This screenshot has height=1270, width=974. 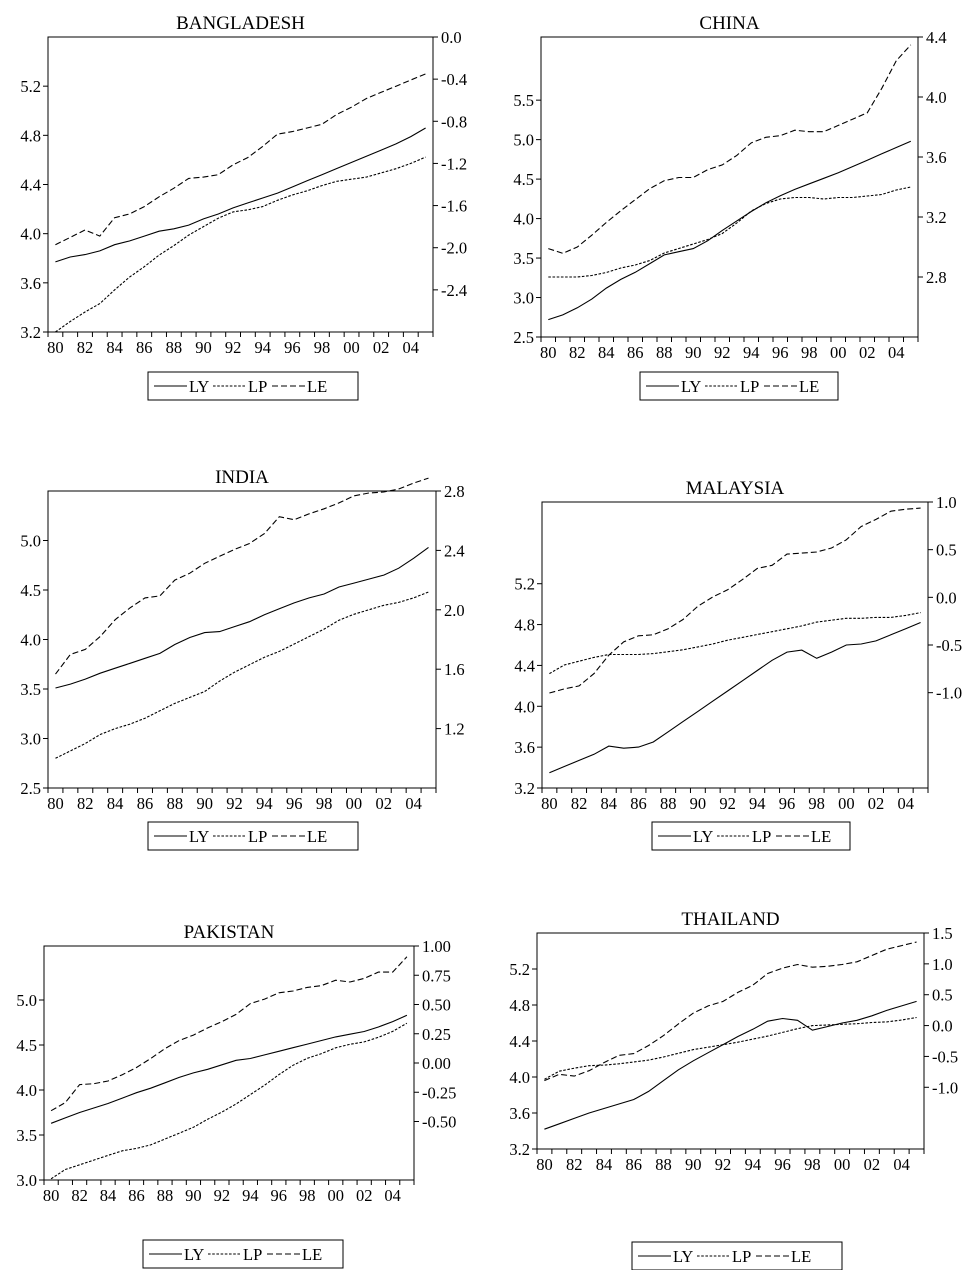 What do you see at coordinates (523, 298) in the screenshot?
I see `y-left-tick-label: 3.0` at bounding box center [523, 298].